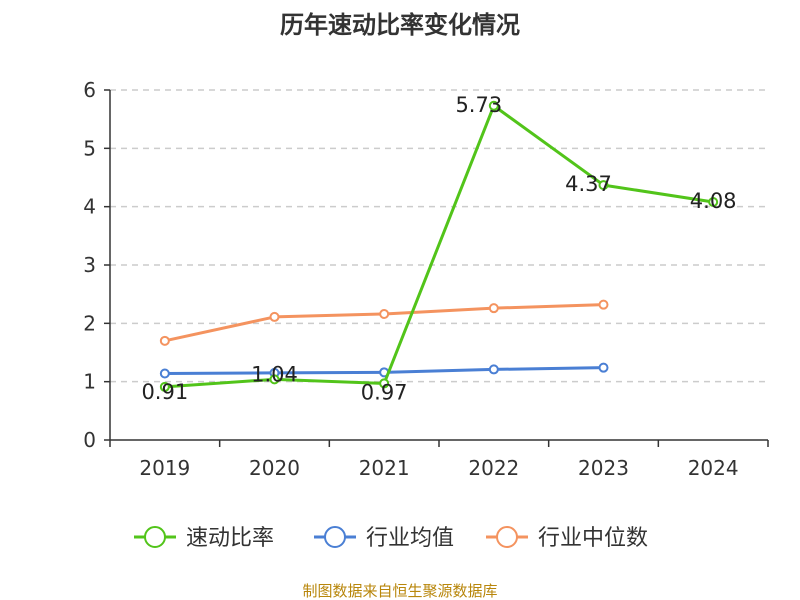 This screenshot has width=800, height=600. What do you see at coordinates (410, 538) in the screenshot?
I see `legend-label: 行业均值` at bounding box center [410, 538].